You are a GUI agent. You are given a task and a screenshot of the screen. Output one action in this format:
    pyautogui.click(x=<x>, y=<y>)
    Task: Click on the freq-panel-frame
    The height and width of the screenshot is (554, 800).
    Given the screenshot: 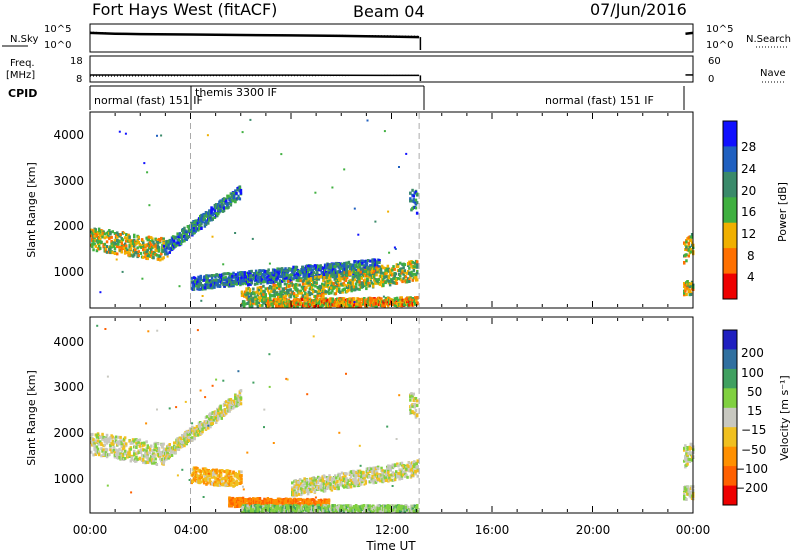 What is the action you would take?
    pyautogui.click(x=391, y=69)
    